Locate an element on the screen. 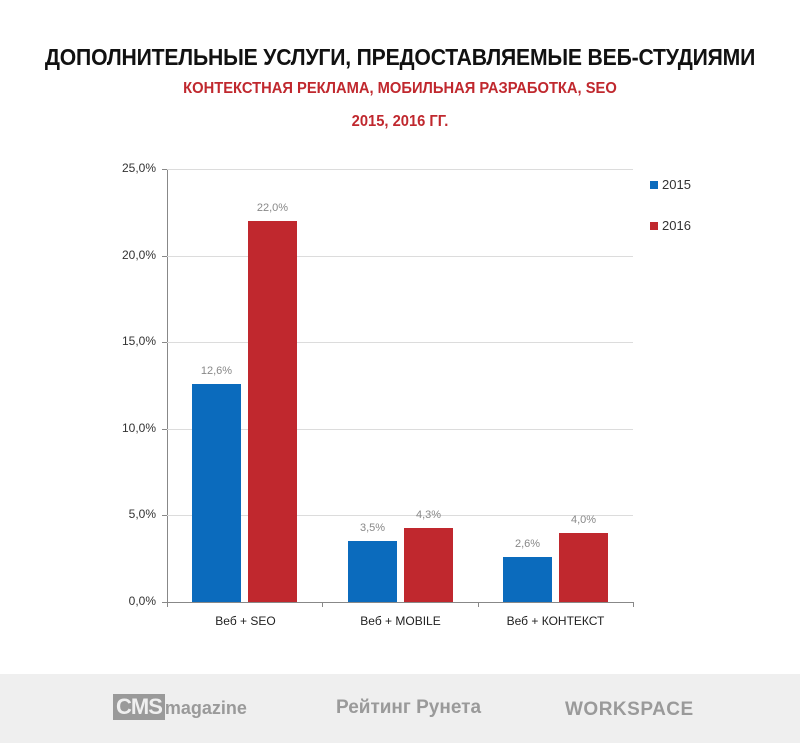 This screenshot has width=800, height=743. footer-logos: CMS magazine Рейтинг Рунета WORKSPACE is located at coordinates (400, 708).